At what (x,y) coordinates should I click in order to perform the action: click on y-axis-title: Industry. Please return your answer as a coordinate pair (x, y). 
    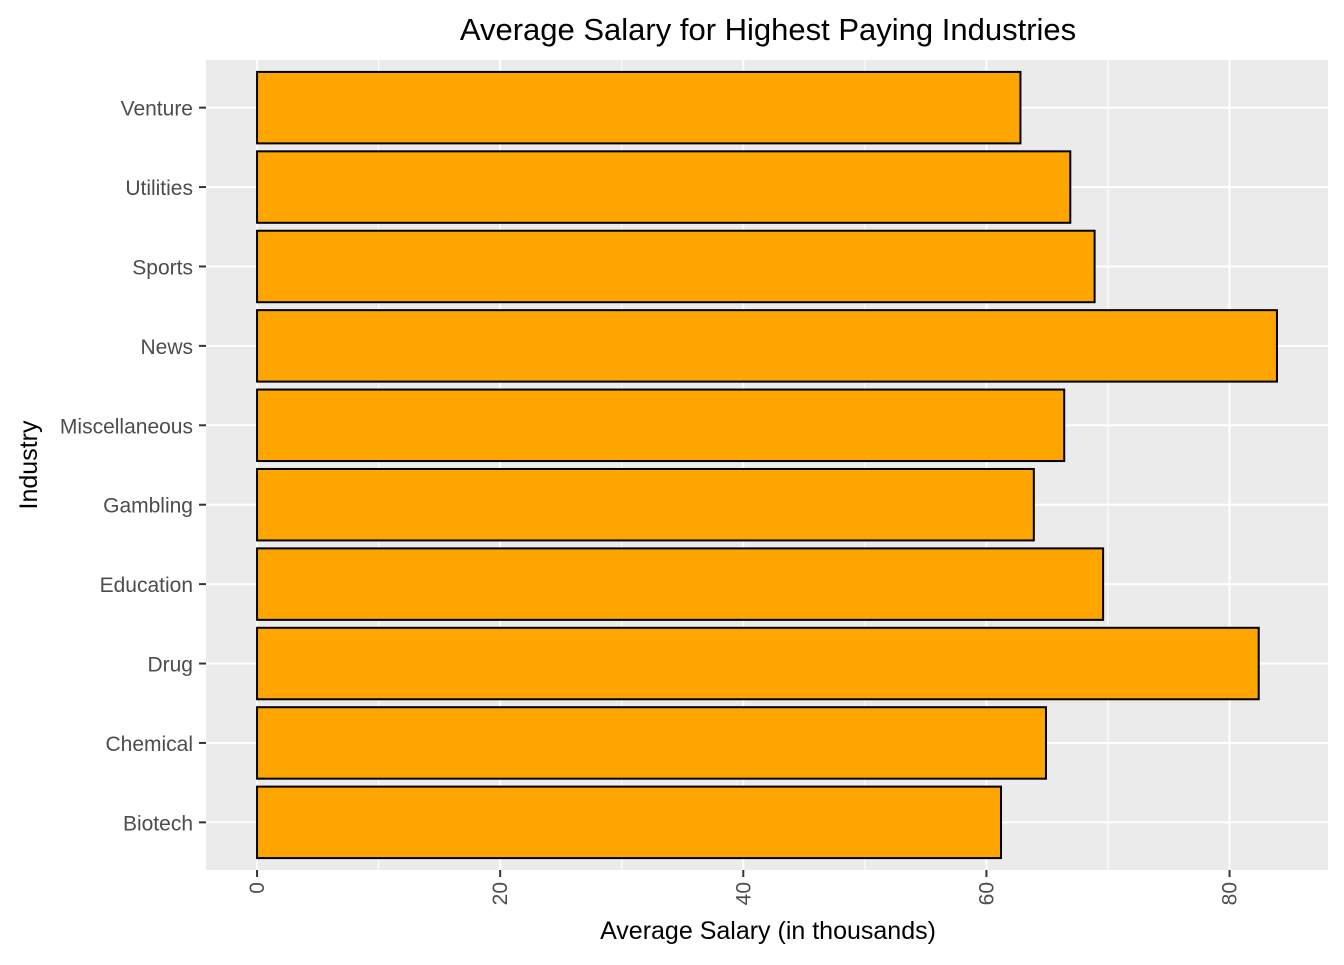
    Looking at the image, I should click on (29, 464).